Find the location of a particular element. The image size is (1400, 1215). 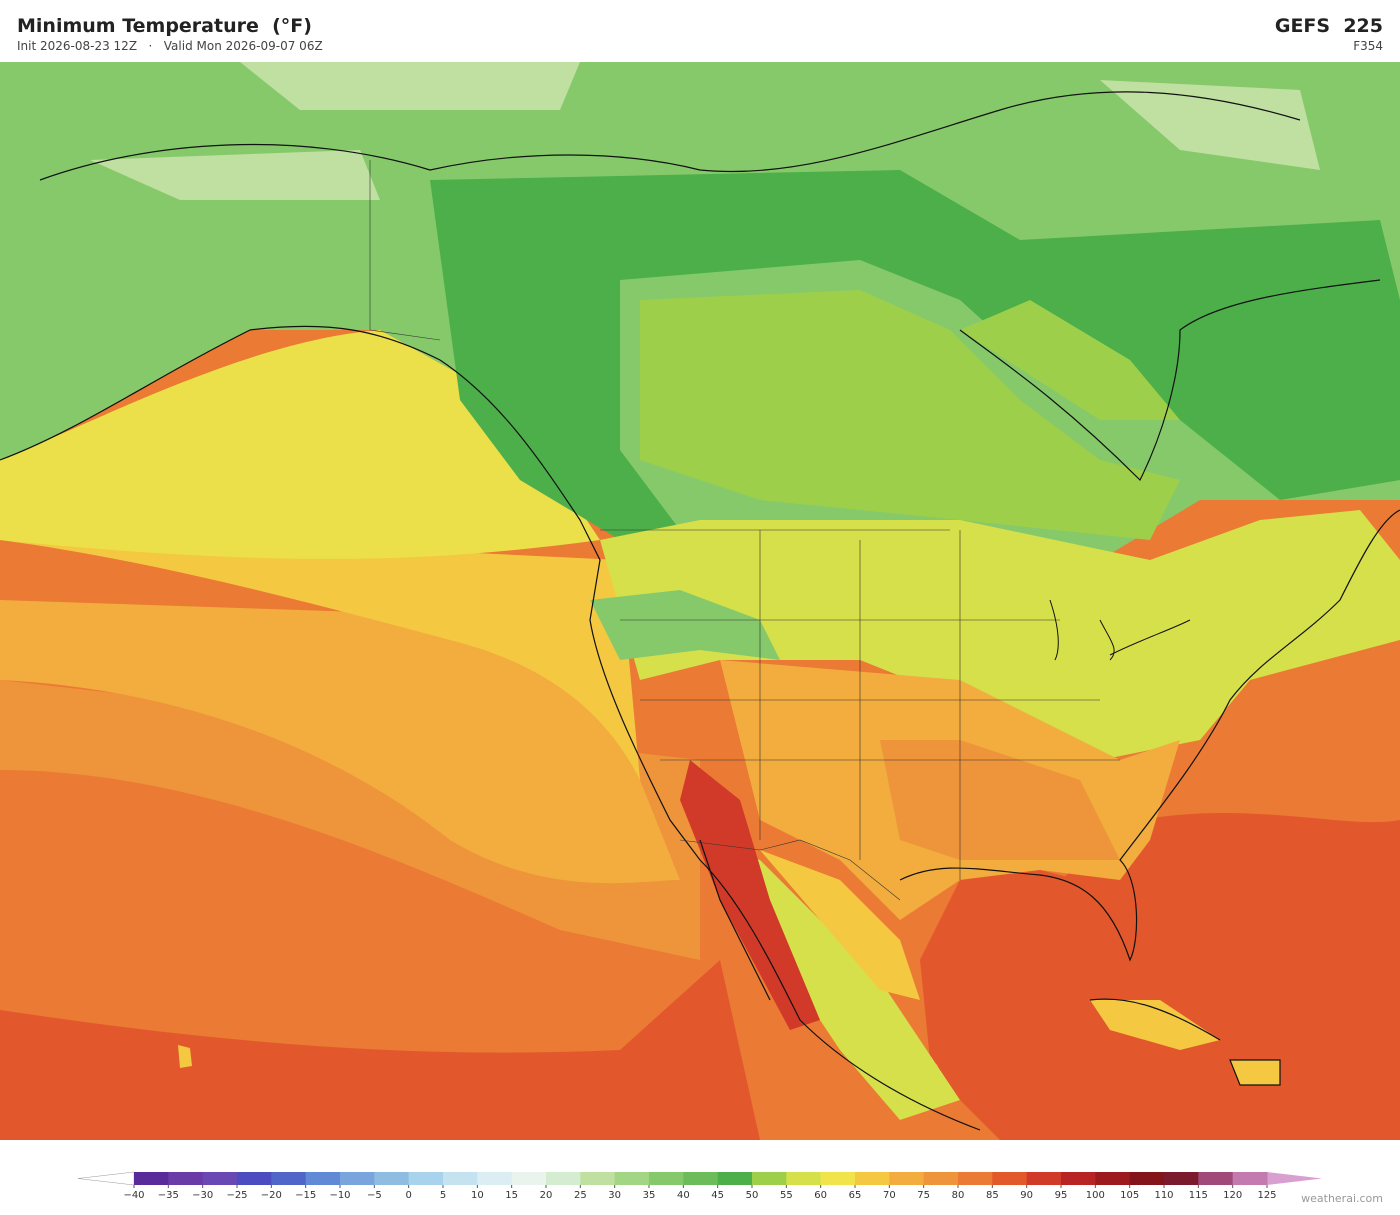

colorbar-tick-label: 105 is located at coordinates (1129, 1195).